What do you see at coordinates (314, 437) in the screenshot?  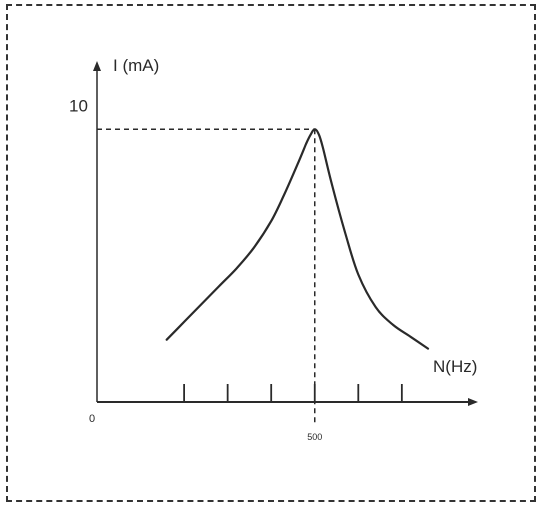 I see `x-tick-label-500: 500` at bounding box center [314, 437].